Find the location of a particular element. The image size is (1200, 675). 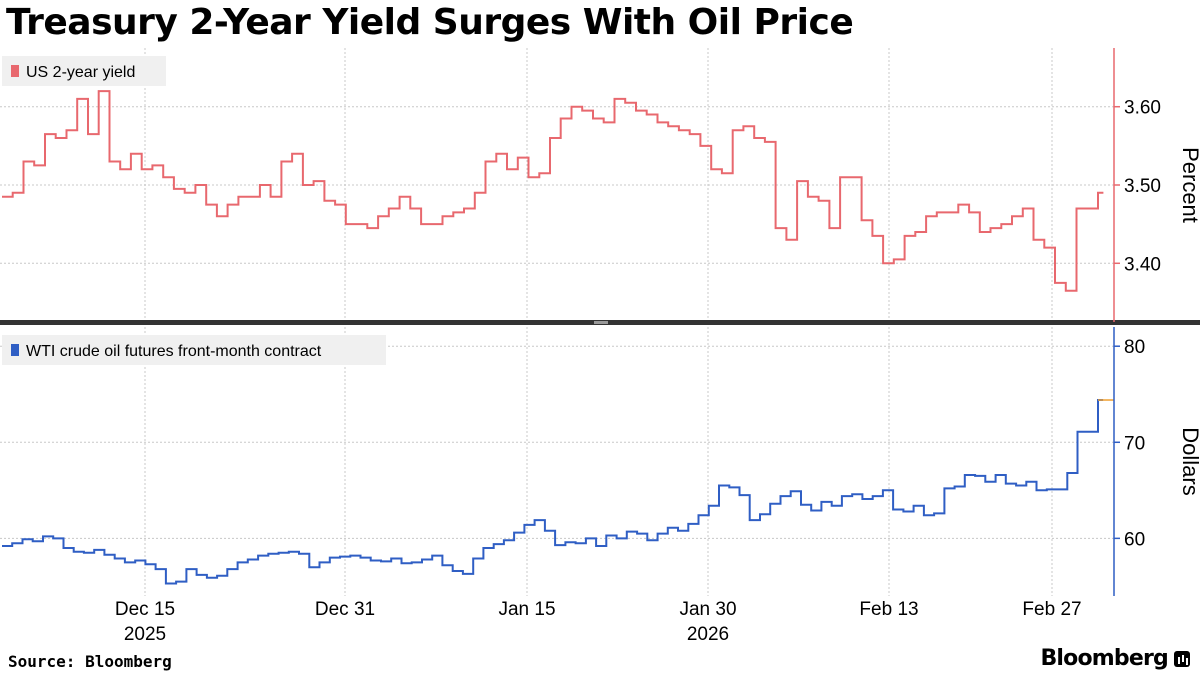

y-tick-label: 3.40 is located at coordinates (1142, 264).